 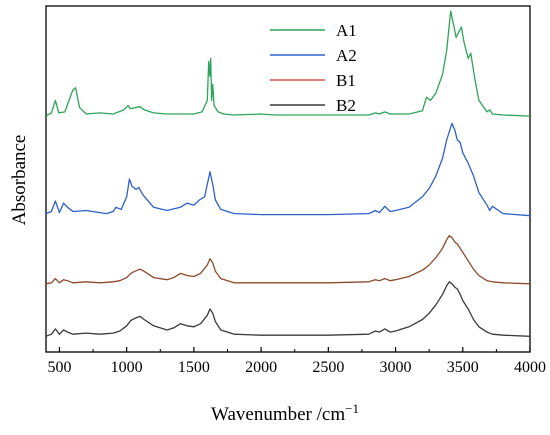 What do you see at coordinates (346, 105) in the screenshot?
I see `legend-label-b2: B2` at bounding box center [346, 105].